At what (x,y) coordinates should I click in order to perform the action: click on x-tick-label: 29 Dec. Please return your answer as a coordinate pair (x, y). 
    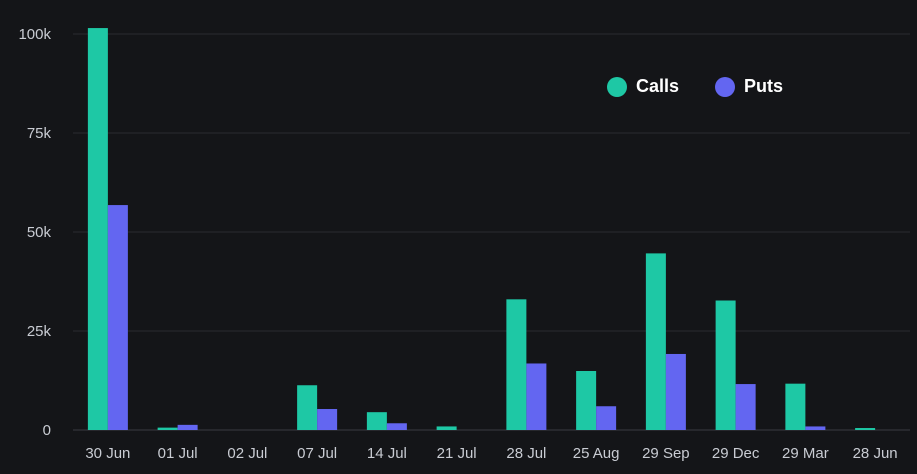
    Looking at the image, I should click on (736, 453).